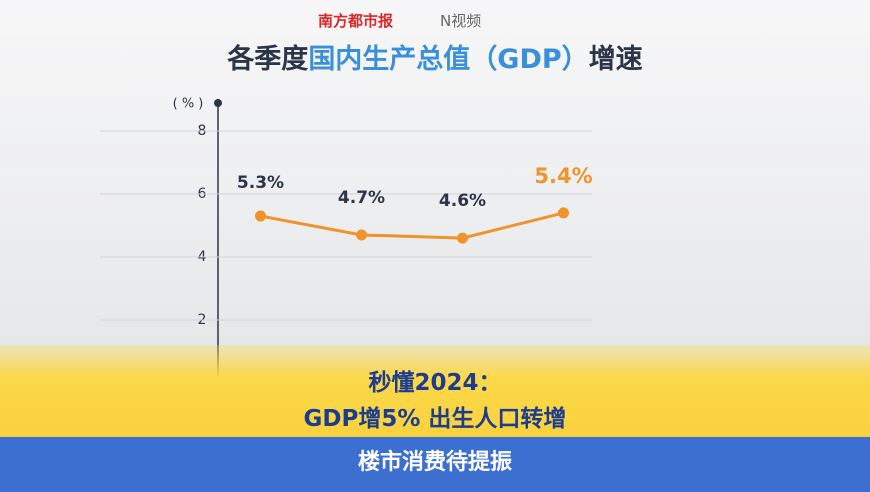 The width and height of the screenshot is (870, 492). Describe the element at coordinates (267, 59) in the screenshot. I see `title-part: 各季度` at that location.